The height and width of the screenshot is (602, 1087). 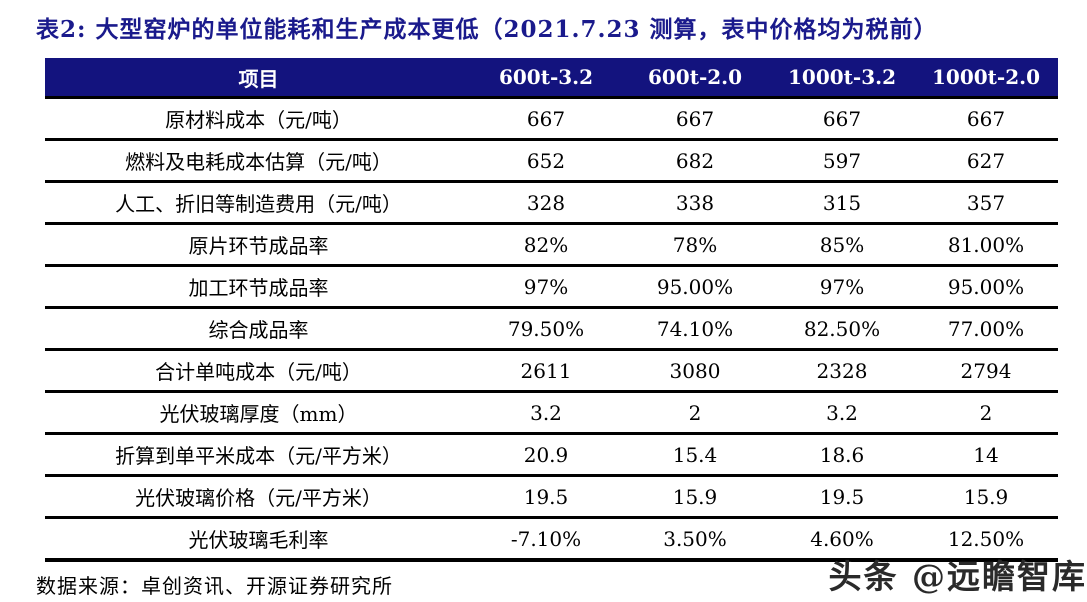 I want to click on row-label: 原片环节成品率, so click(x=258, y=245).